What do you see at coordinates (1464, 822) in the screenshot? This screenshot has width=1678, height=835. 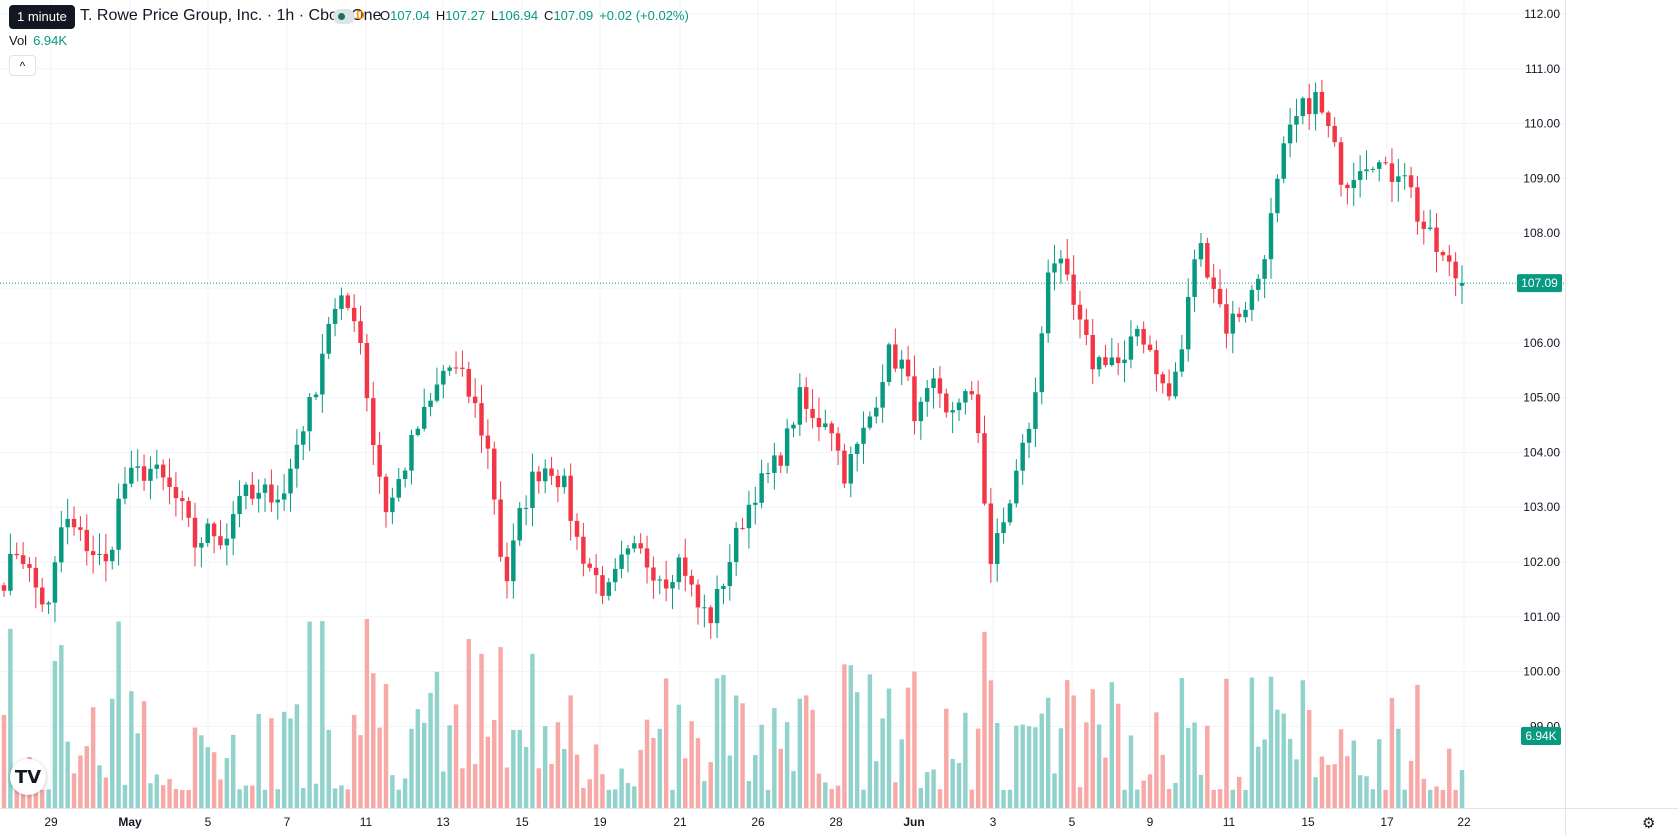 I see `x-tick-label: 22` at bounding box center [1464, 822].